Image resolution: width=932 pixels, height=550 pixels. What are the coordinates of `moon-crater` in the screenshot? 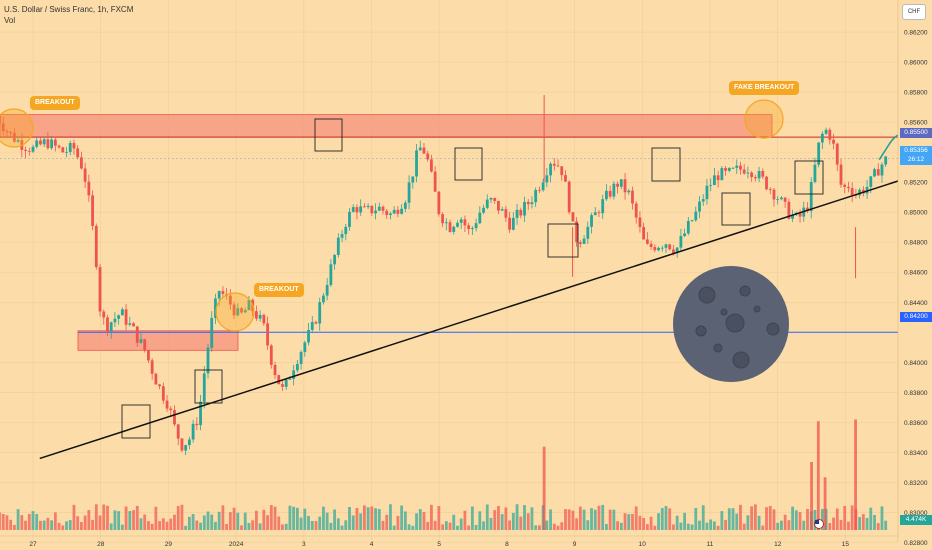 It's located at (701, 331).